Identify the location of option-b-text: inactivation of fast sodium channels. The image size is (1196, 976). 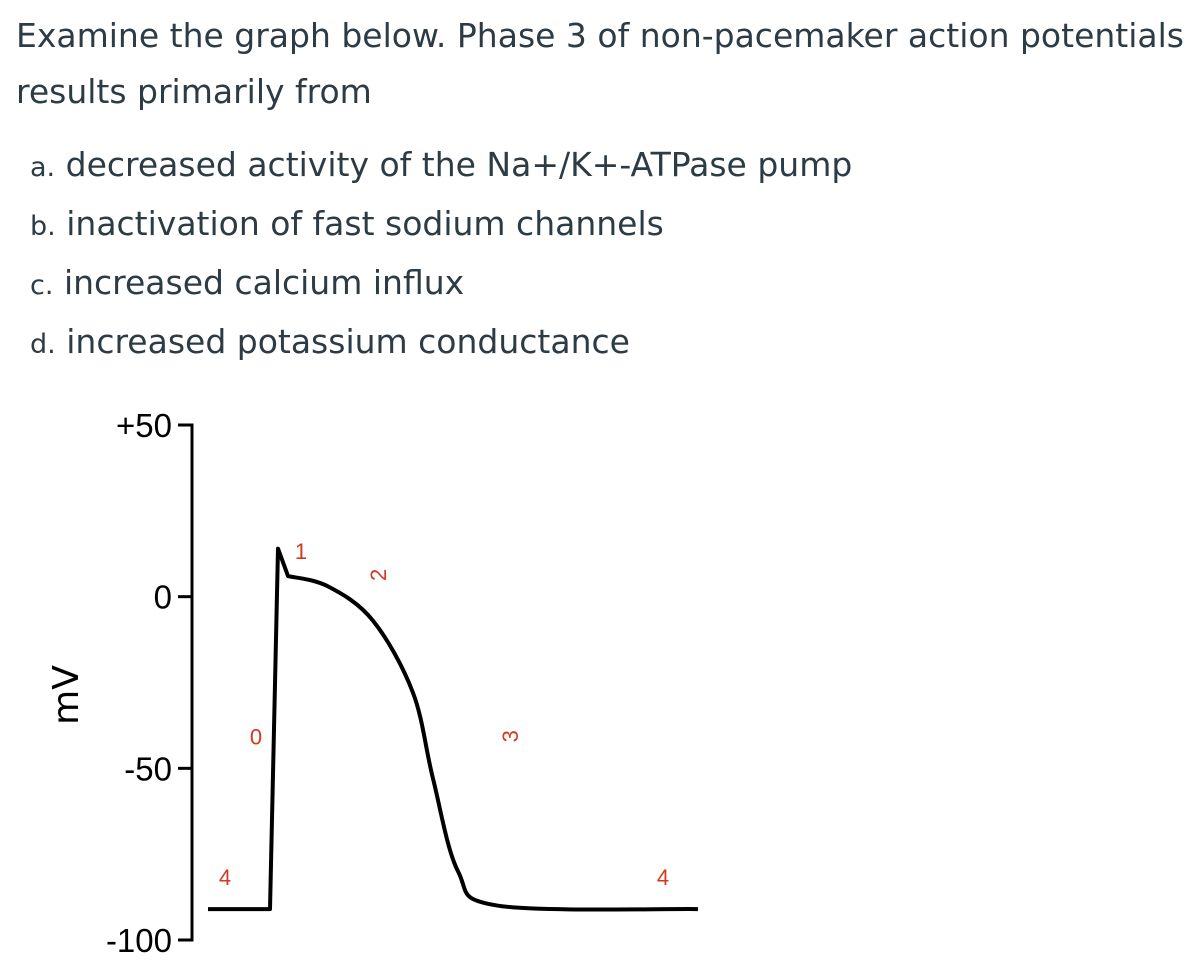
(365, 223).